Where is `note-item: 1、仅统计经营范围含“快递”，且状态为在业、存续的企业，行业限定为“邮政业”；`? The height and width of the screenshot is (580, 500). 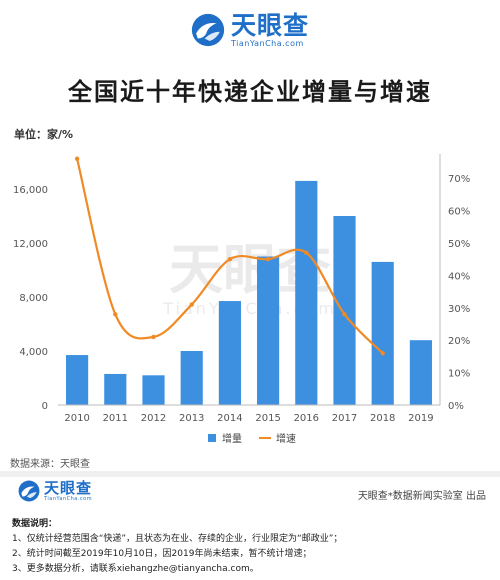 note-item: 1、仅统计经营范围含“快递”，且状态为在业、存续的企业，行业限定为“邮政业”； is located at coordinates (177, 539).